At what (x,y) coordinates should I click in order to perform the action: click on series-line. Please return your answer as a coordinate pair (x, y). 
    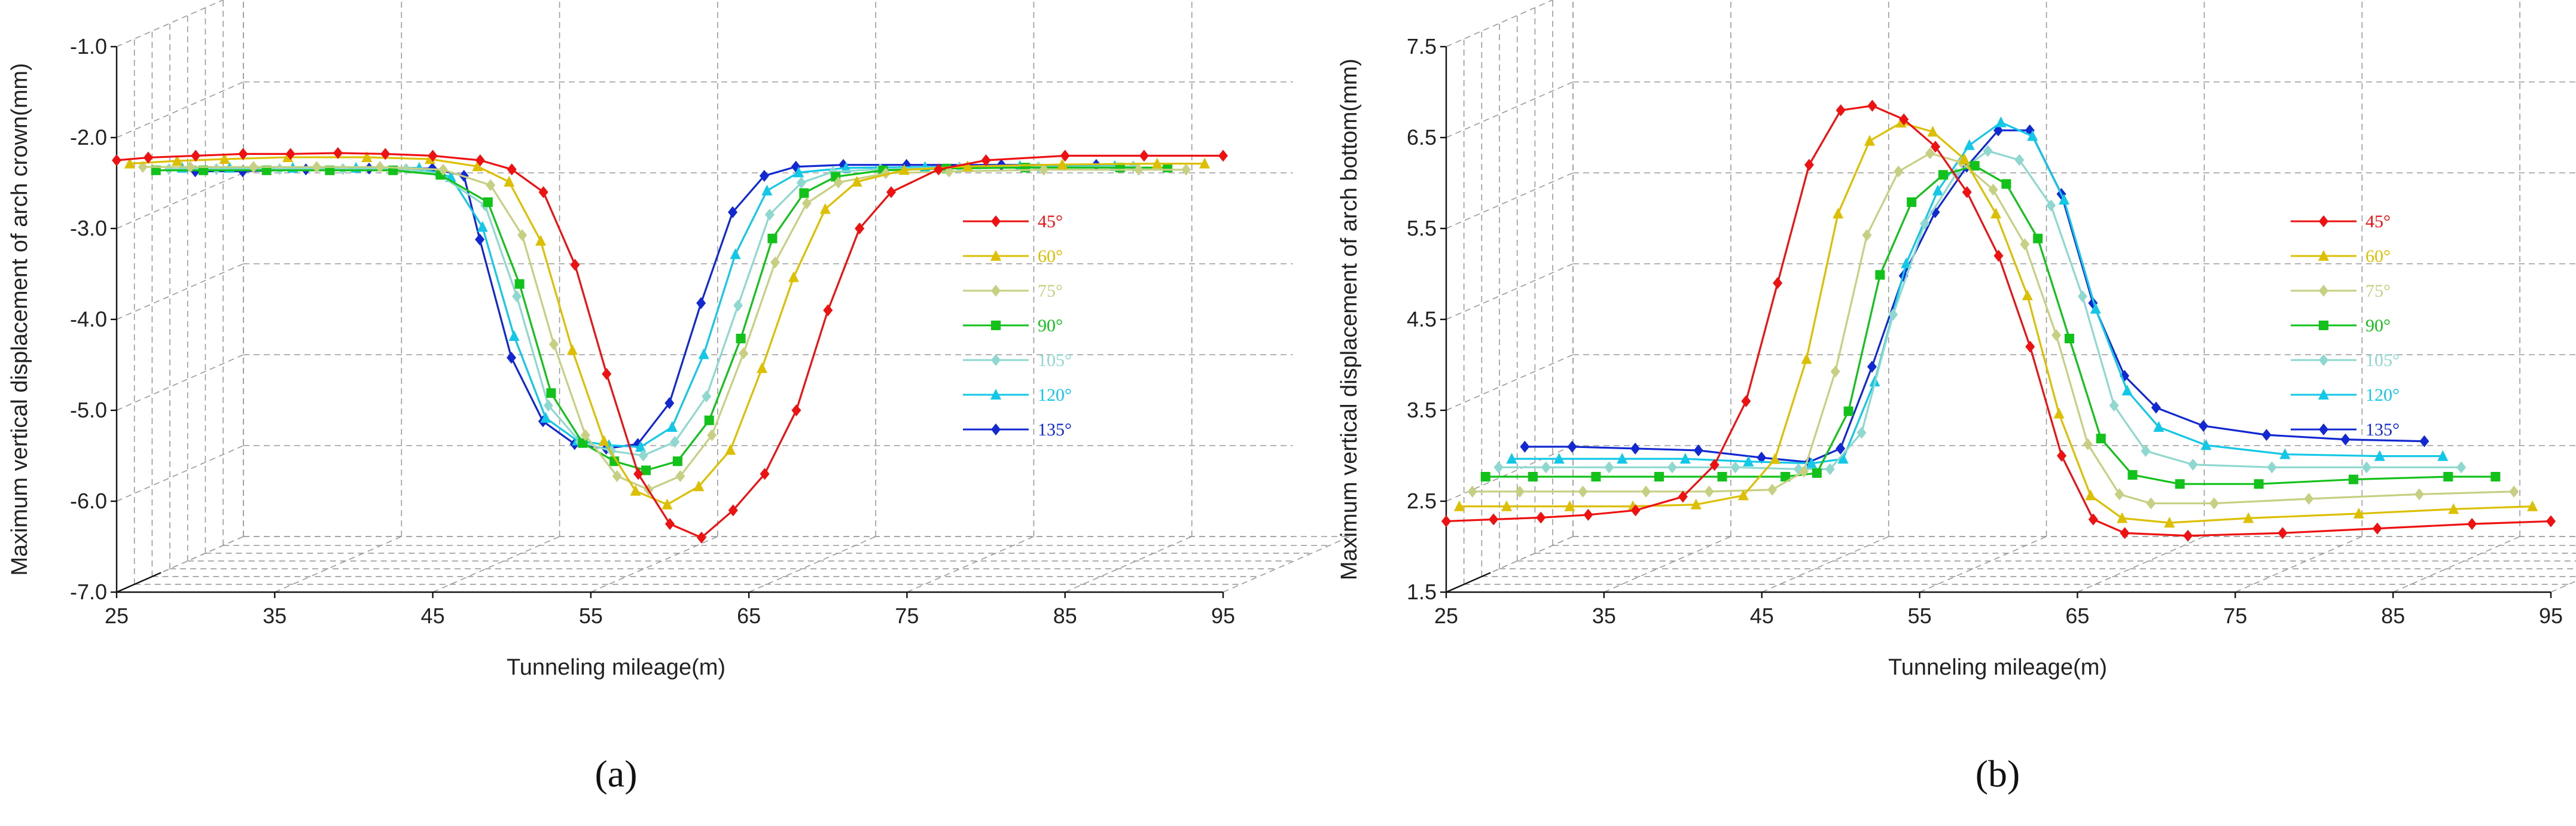
    Looking at the image, I should click on (662, 319).